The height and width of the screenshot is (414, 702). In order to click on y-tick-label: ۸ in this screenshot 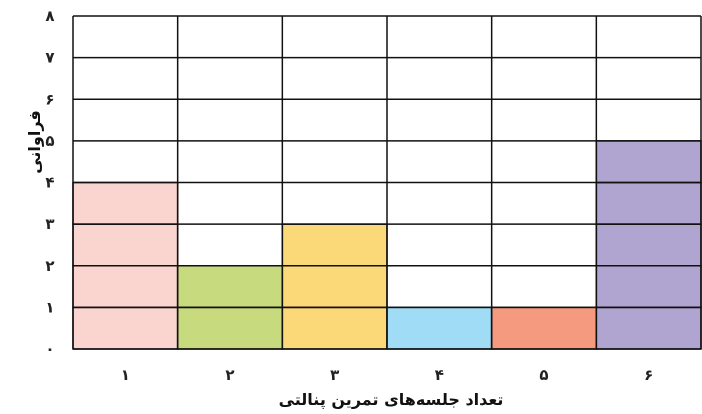, I will do `click(49, 16)`.